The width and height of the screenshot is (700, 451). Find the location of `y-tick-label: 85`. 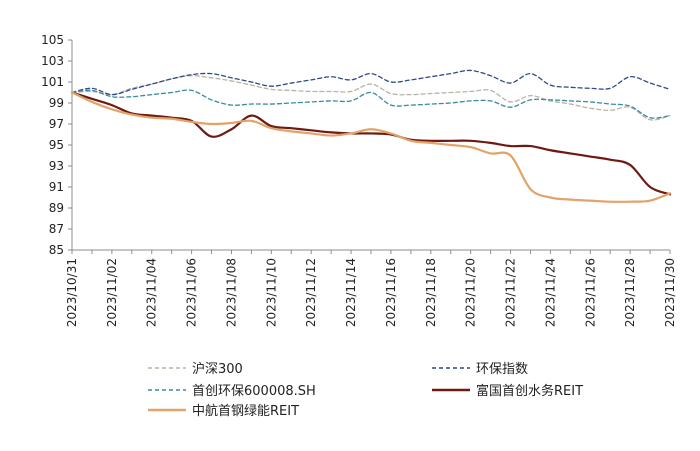

y-tick-label: 85 is located at coordinates (56, 250).